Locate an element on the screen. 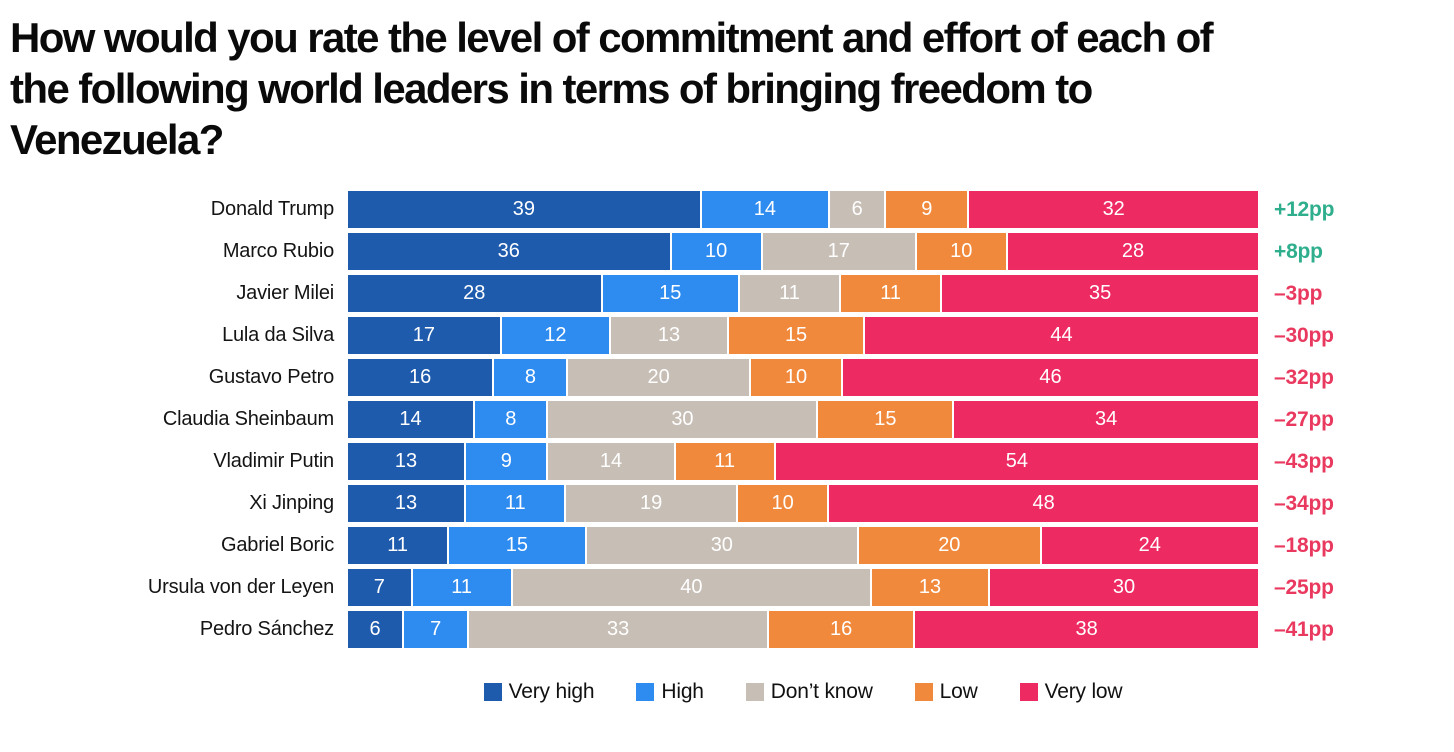 This screenshot has width=1454, height=752. segment-value: 10 is located at coordinates (782, 503).